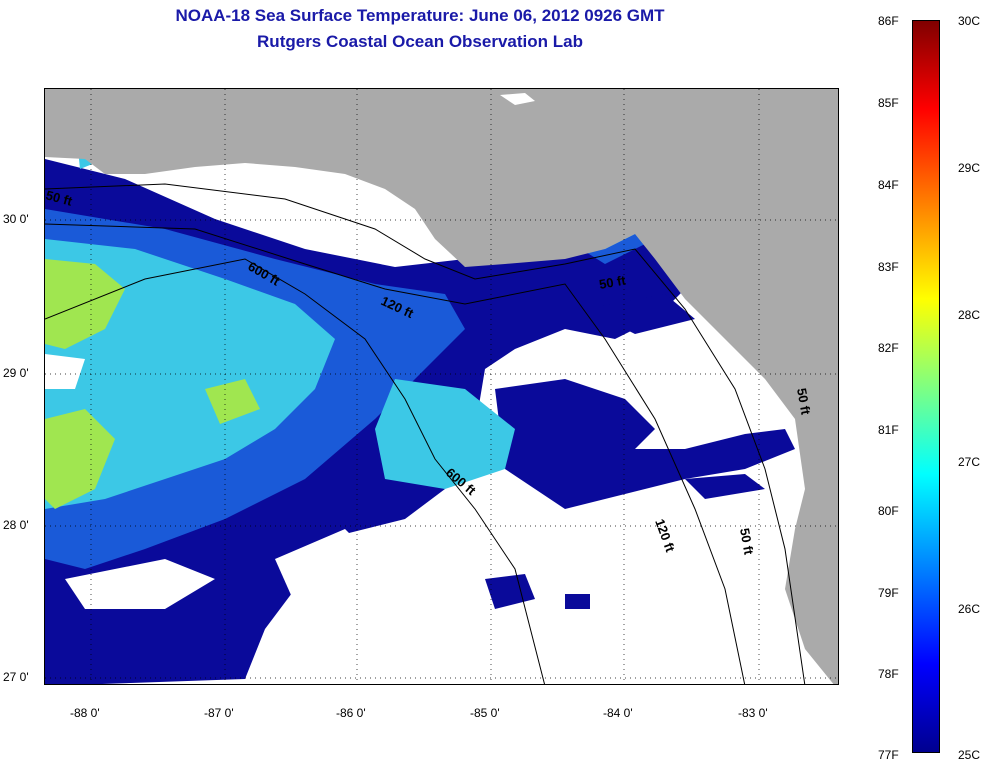 This screenshot has height=770, width=992. Describe the element at coordinates (888, 511) in the screenshot. I see `colorbar-fahrenheit-label: 80F` at that location.